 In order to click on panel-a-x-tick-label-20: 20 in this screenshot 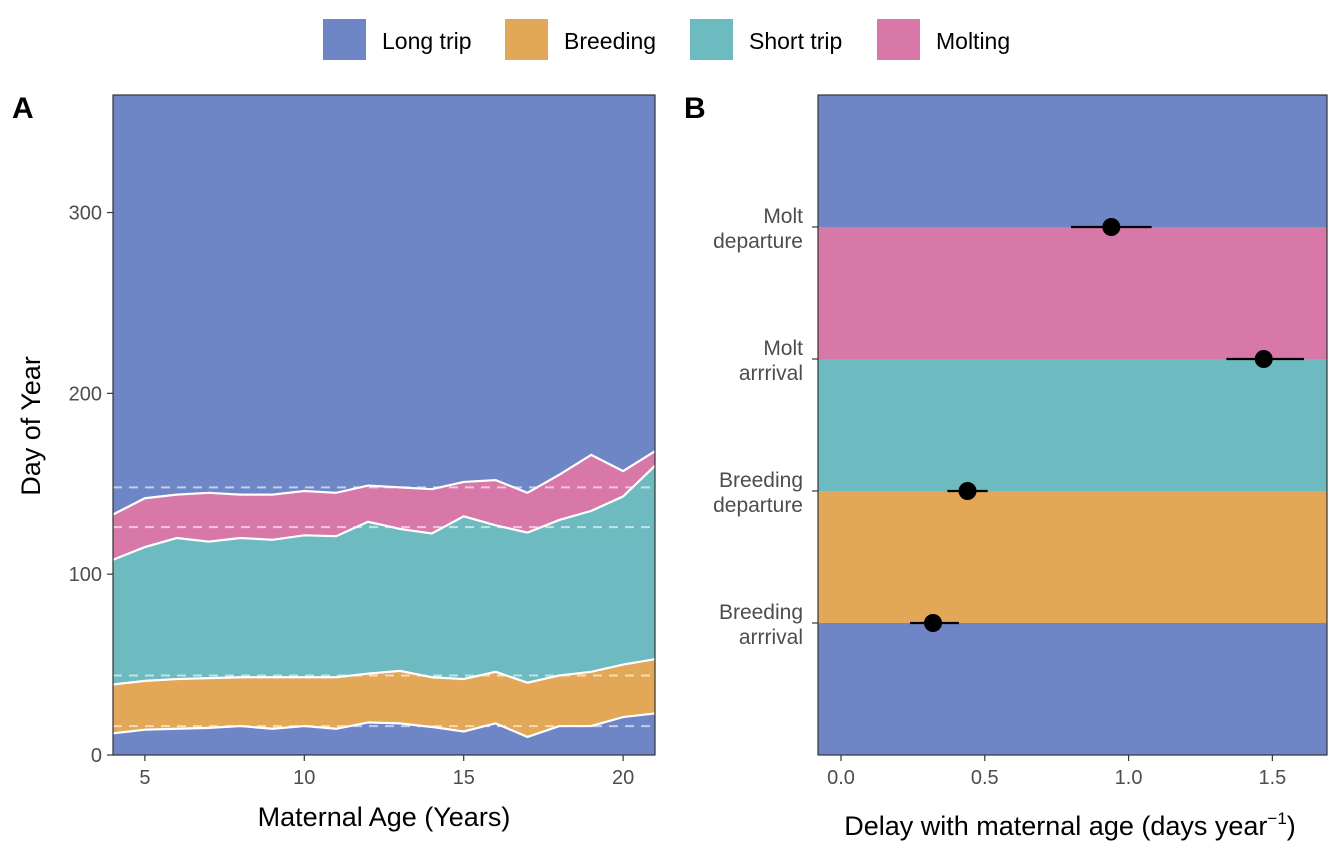, I will do `click(623, 778)`.